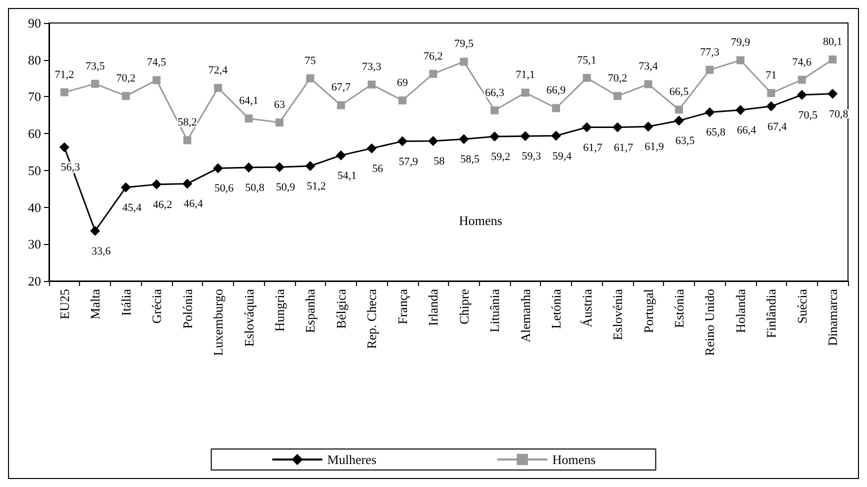 The height and width of the screenshot is (487, 867). I want to click on y-tick-label: 50, so click(34, 170).